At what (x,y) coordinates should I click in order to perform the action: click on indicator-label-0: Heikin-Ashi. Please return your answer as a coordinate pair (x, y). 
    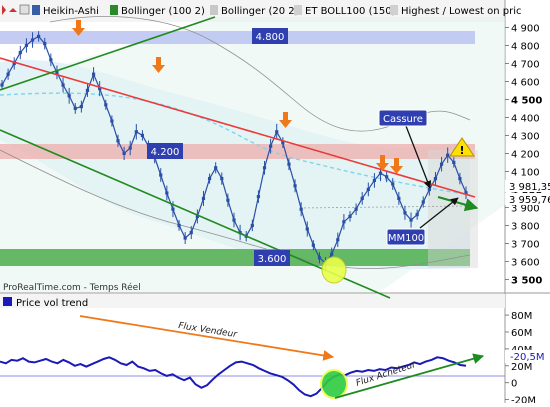
    Looking at the image, I should click on (71, 11).